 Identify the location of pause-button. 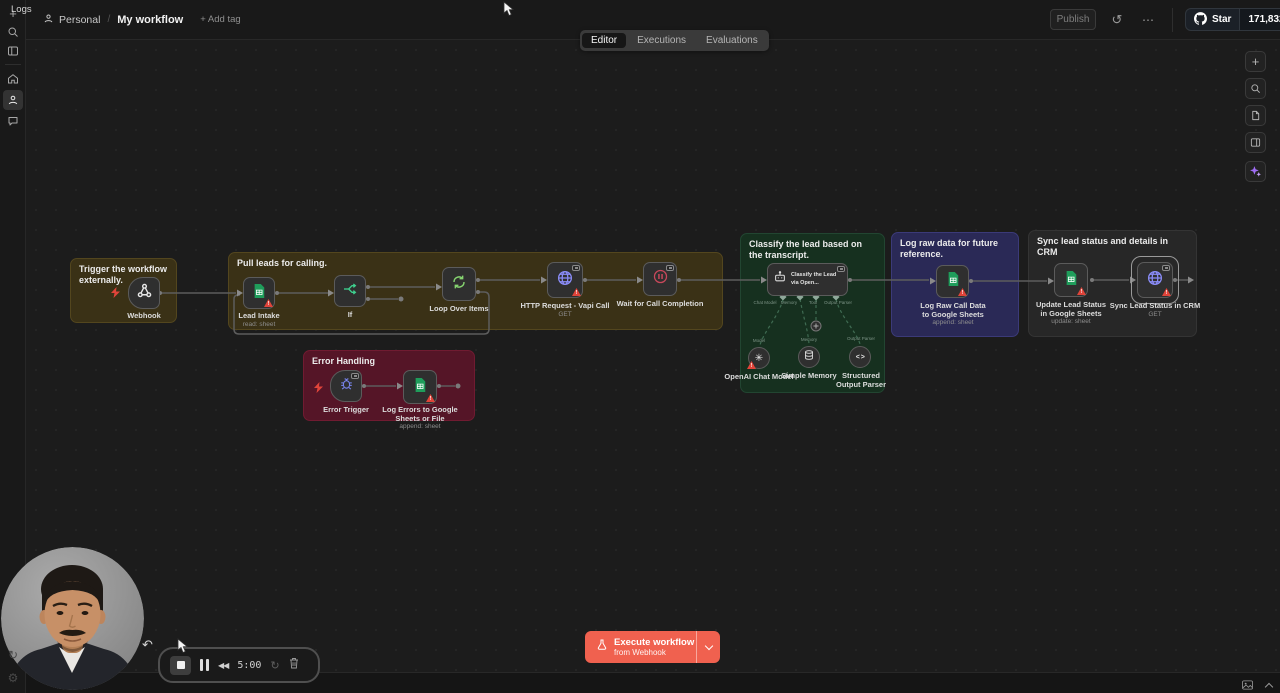
(204, 665).